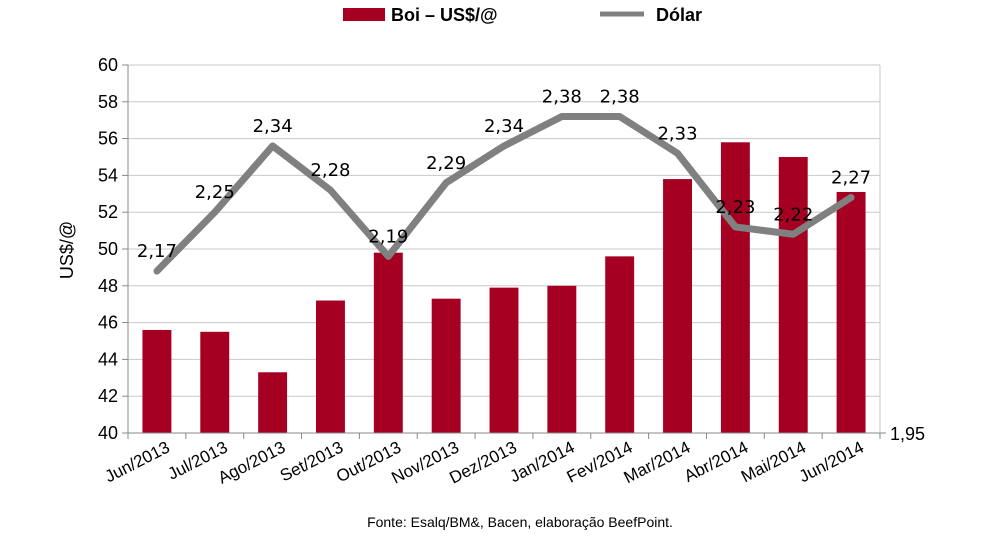 The image size is (981, 544). I want to click on y2-tick-label: 1,95, so click(907, 434).